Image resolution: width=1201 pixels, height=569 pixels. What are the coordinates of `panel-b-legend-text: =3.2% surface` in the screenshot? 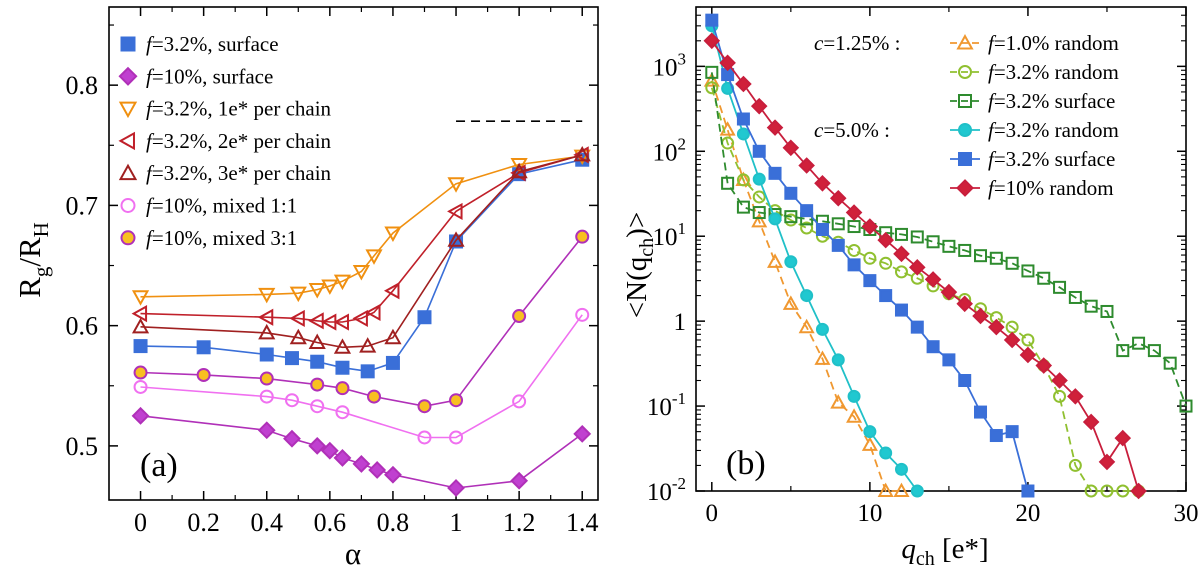 It's located at (1054, 101).